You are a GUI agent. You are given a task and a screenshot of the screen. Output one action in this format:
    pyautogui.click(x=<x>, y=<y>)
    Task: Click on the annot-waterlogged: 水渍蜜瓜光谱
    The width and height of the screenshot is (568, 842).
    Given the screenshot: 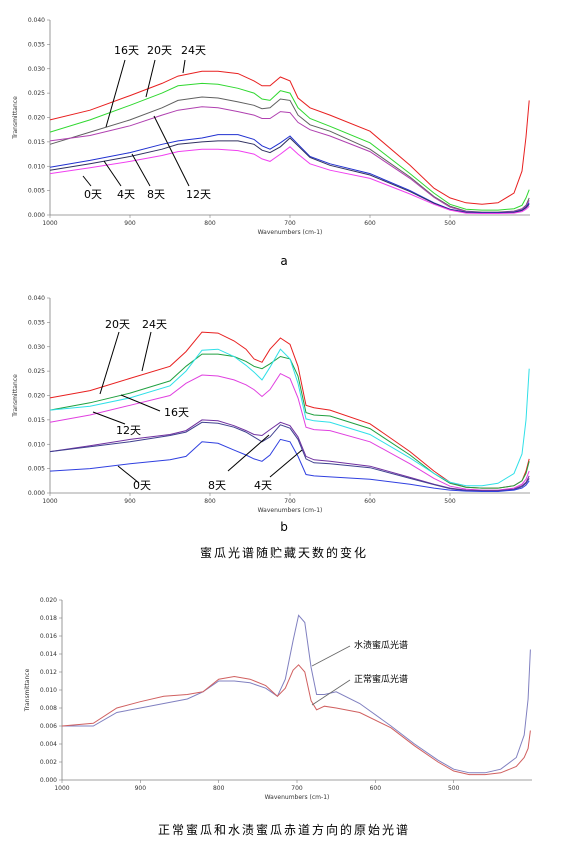 What is the action you would take?
    pyautogui.click(x=381, y=645)
    